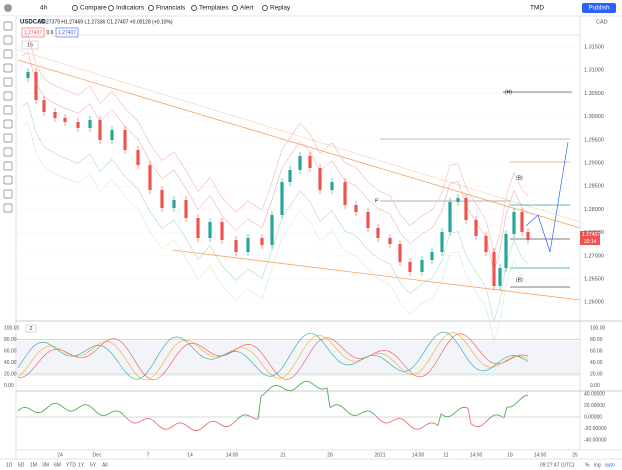  I want to click on range-button: 3M, so click(45, 465).